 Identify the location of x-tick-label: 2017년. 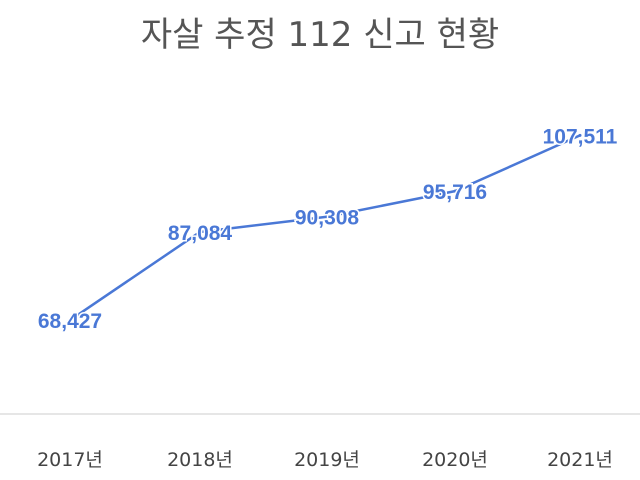
(70, 460).